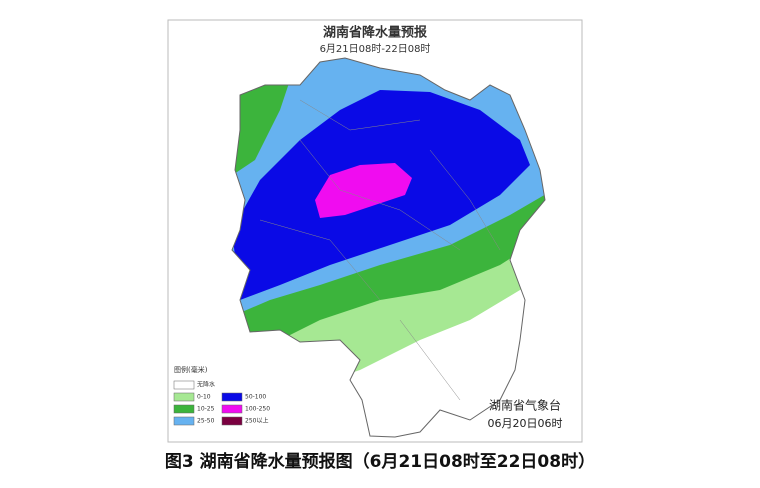 The height and width of the screenshot is (488, 760). I want to click on legend-label: 无降水, so click(206, 385).